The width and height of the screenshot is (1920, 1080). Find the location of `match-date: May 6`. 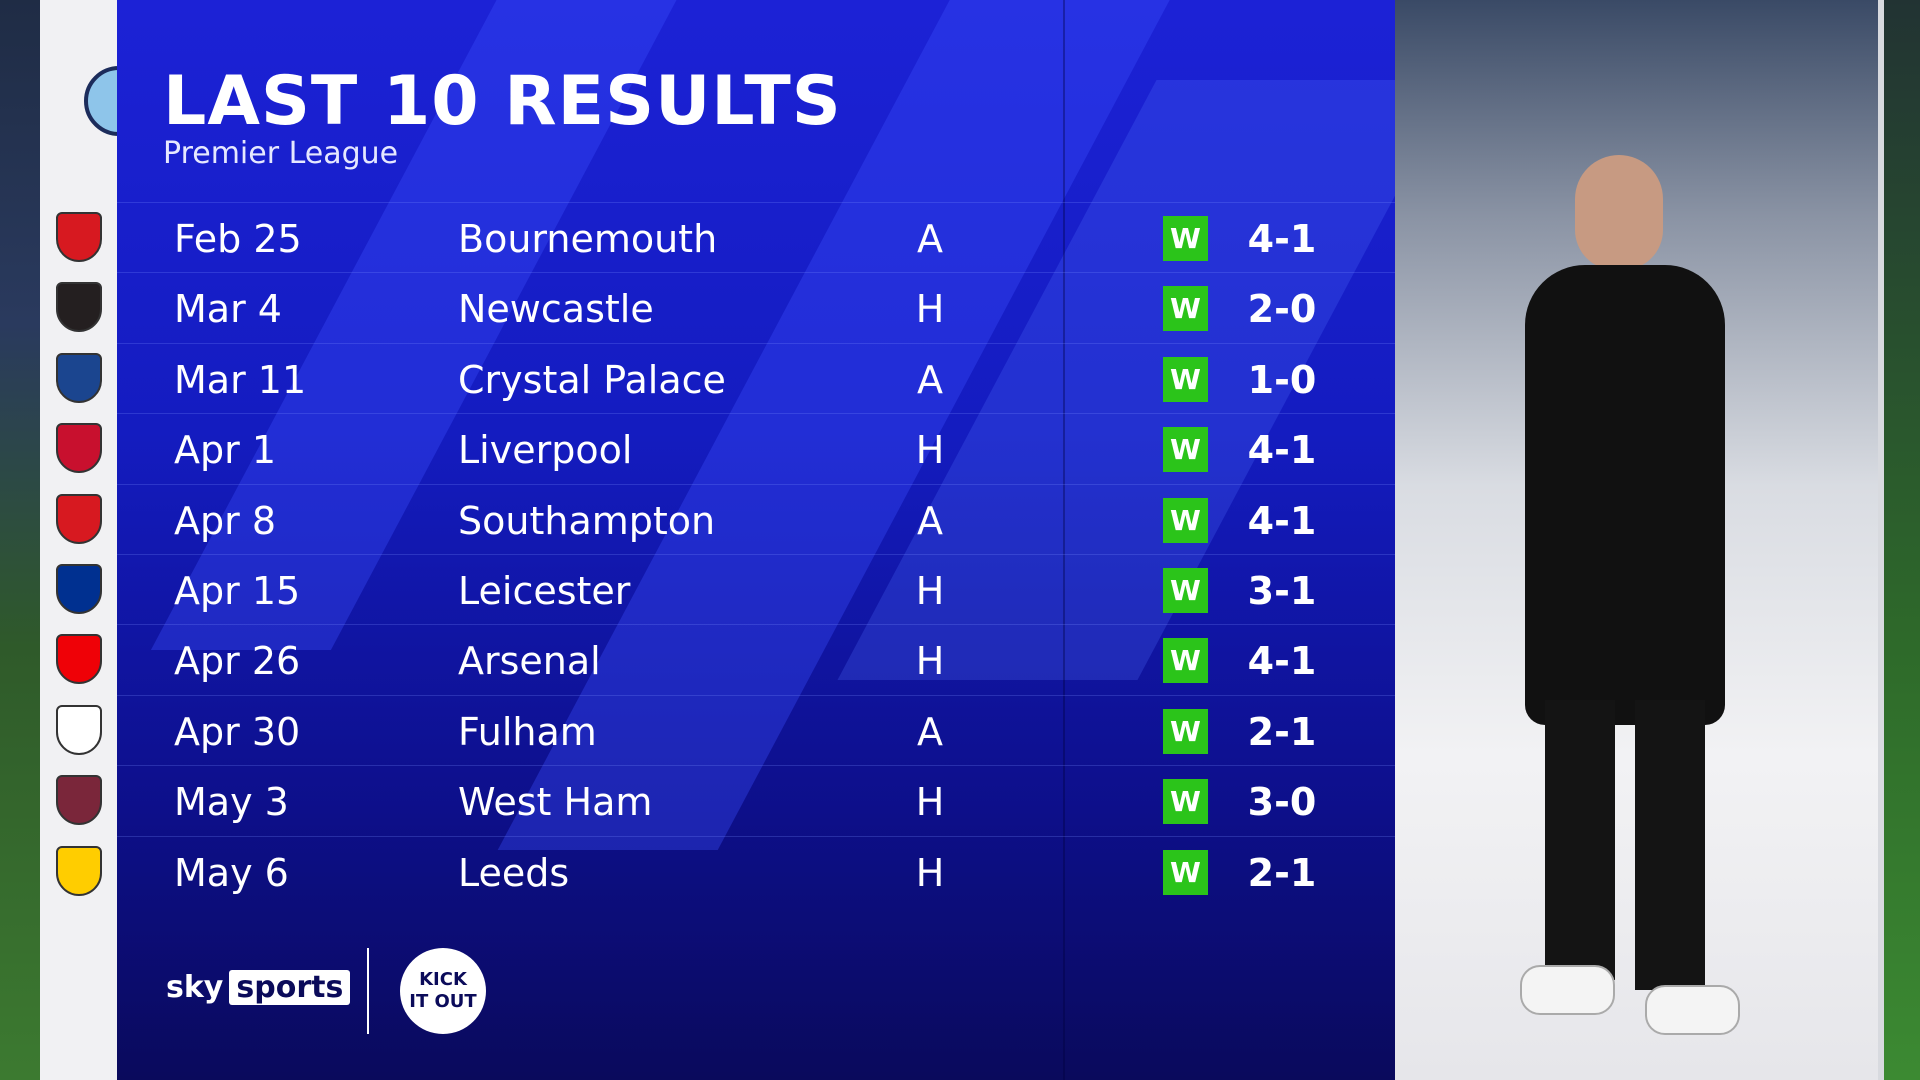

match-date: May 6 is located at coordinates (231, 872).